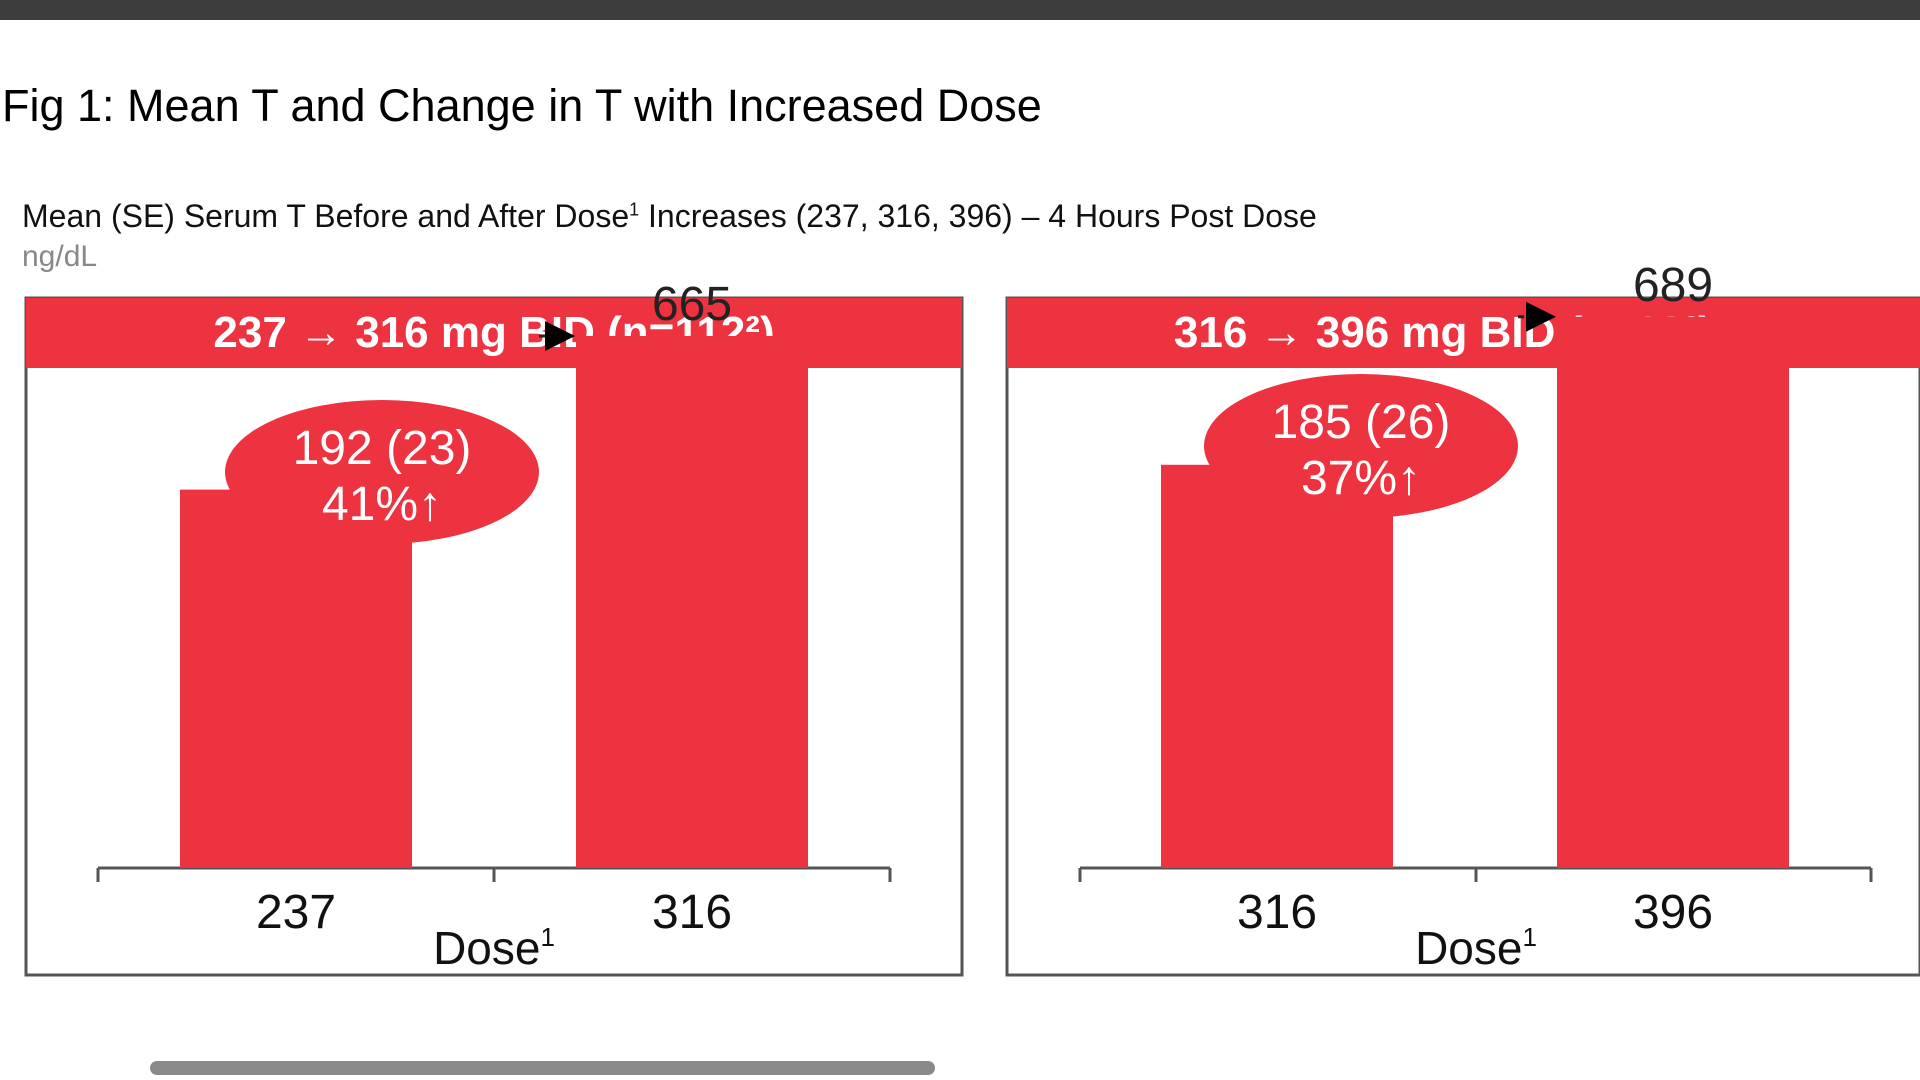 The width and height of the screenshot is (1920, 1080). What do you see at coordinates (1361, 478) in the screenshot?
I see `change-annotation-percent: 37%↑` at bounding box center [1361, 478].